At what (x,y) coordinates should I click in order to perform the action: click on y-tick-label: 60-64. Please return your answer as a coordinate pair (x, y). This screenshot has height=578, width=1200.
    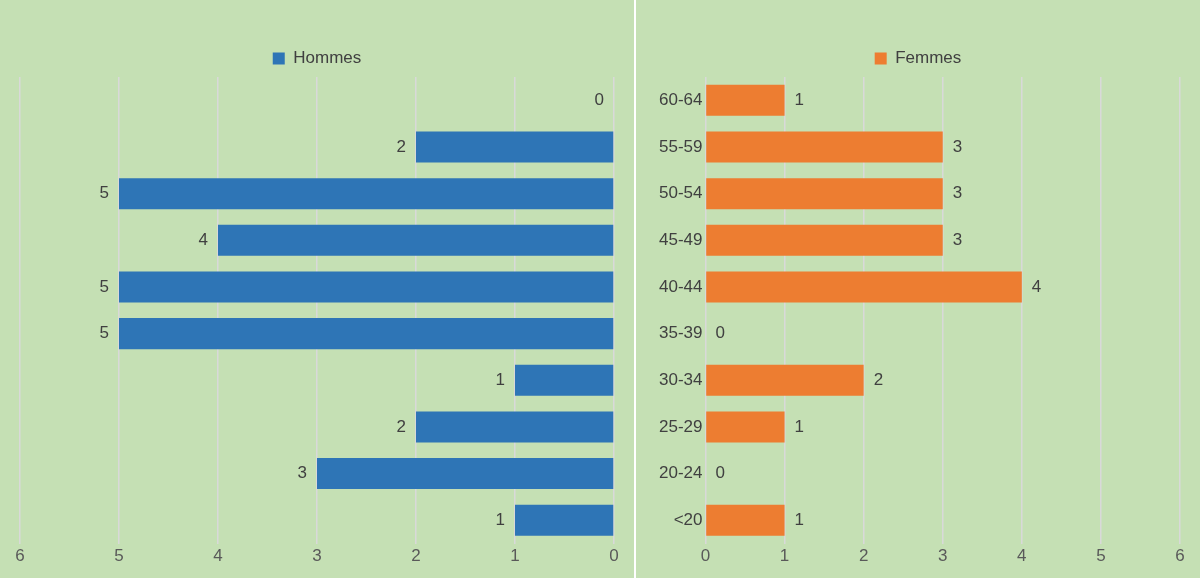
    Looking at the image, I should click on (681, 100).